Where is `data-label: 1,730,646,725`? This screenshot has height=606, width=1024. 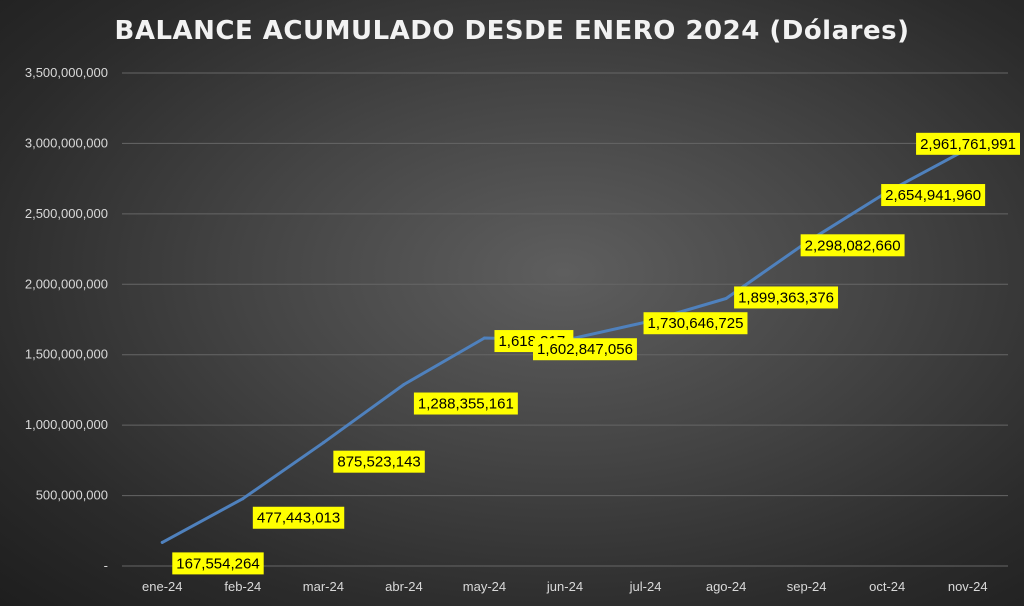
data-label: 1,730,646,725 is located at coordinates (695, 323).